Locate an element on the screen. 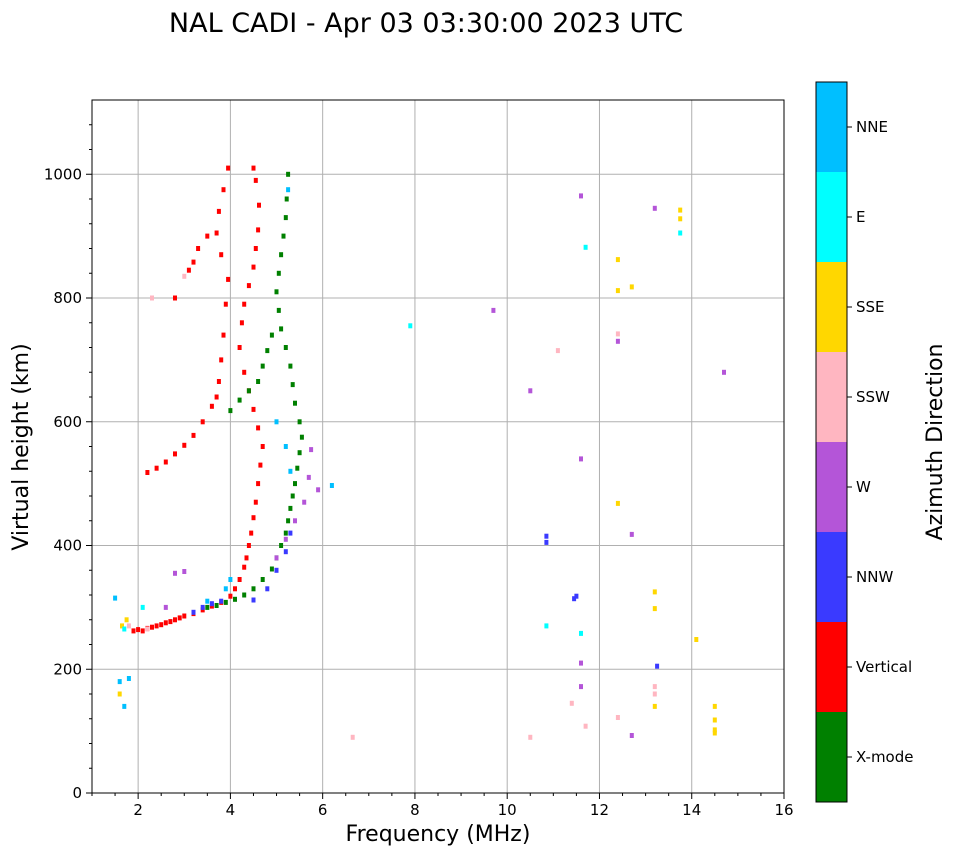 This screenshot has width=958, height=857. colorbar-label: X-mode is located at coordinates (884, 757).